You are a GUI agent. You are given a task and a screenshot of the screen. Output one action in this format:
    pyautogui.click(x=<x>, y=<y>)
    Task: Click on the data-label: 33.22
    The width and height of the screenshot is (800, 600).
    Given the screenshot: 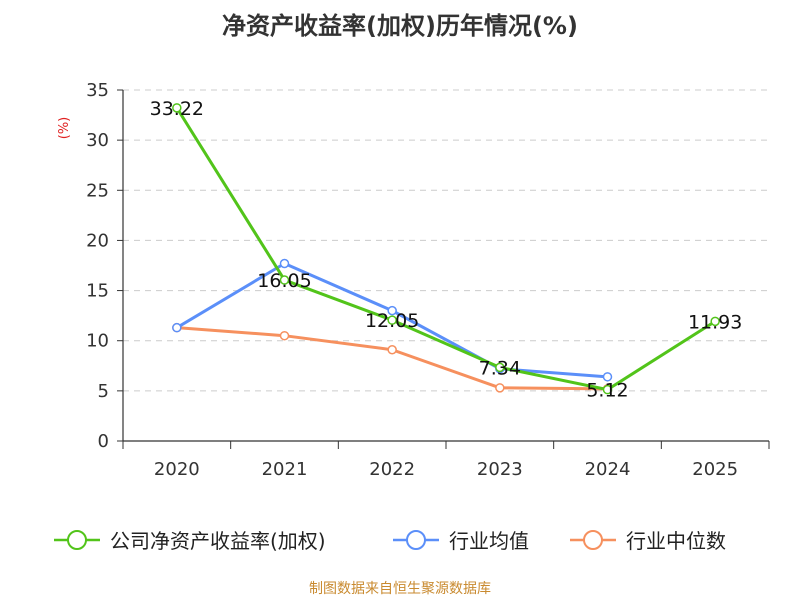 What is the action you would take?
    pyautogui.click(x=177, y=109)
    